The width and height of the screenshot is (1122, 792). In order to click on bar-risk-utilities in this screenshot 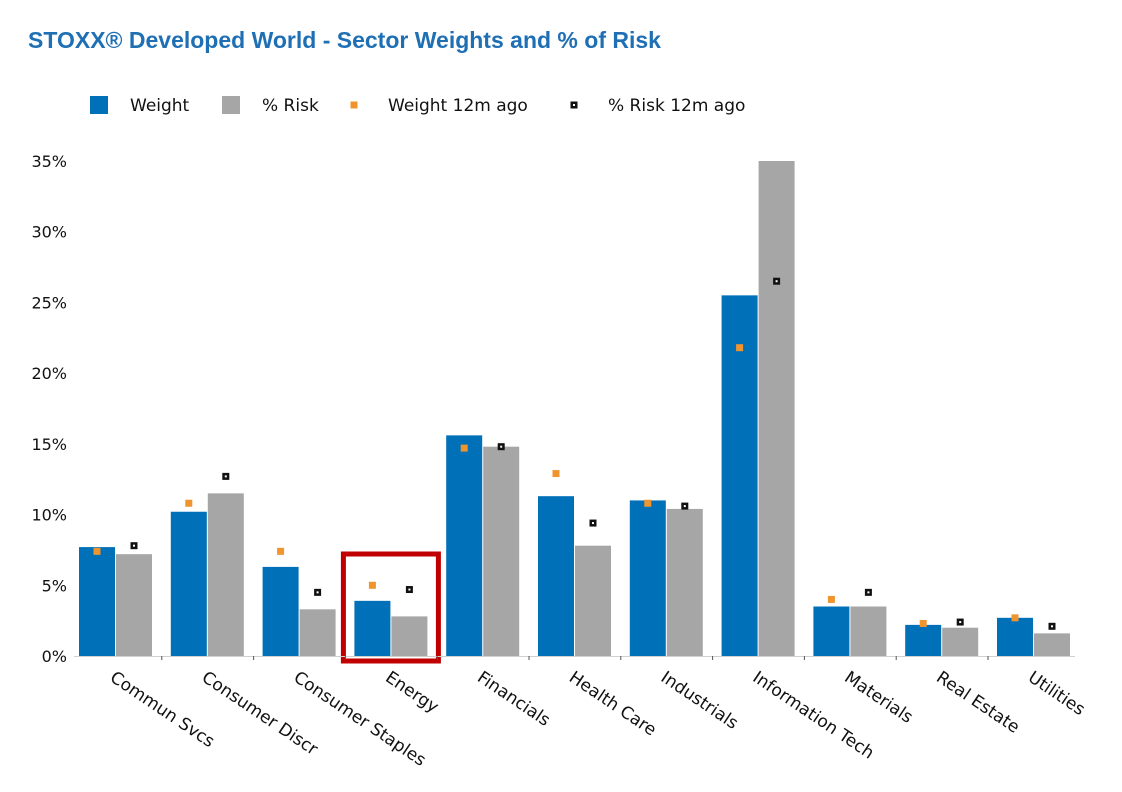, I will do `click(1052, 644)`.